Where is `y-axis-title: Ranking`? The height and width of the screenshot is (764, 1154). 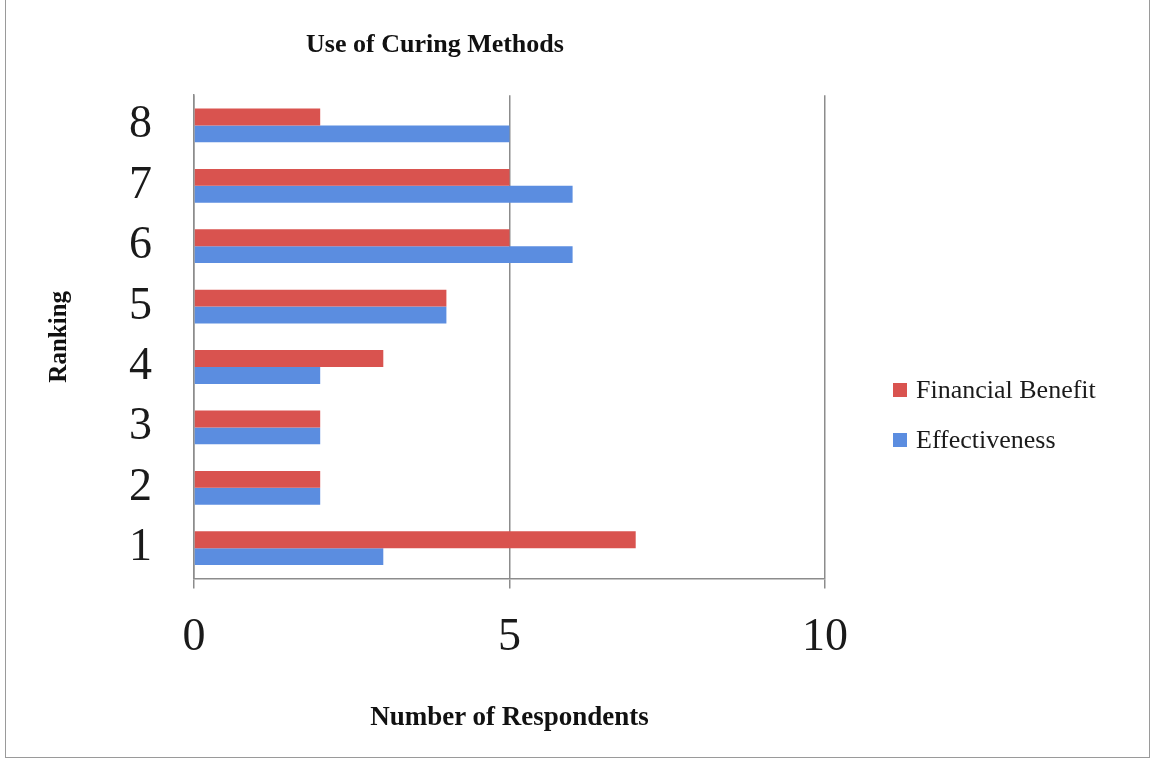
y-axis-title: Ranking is located at coordinates (58, 336).